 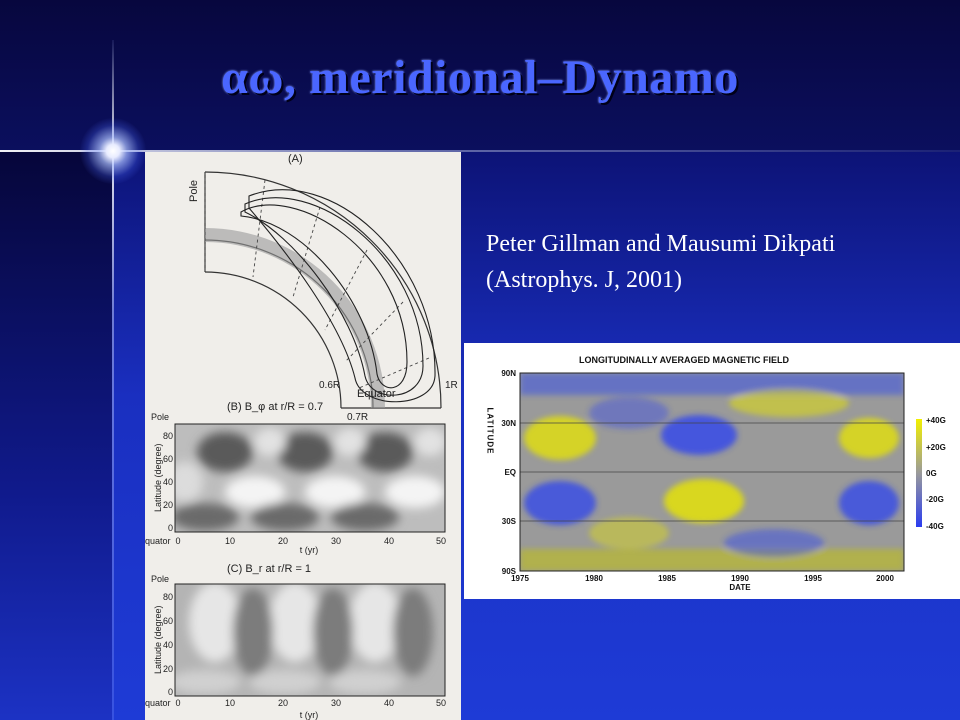 What do you see at coordinates (309, 715) in the screenshot?
I see `panel-c-xlabel: t (yr)` at bounding box center [309, 715].